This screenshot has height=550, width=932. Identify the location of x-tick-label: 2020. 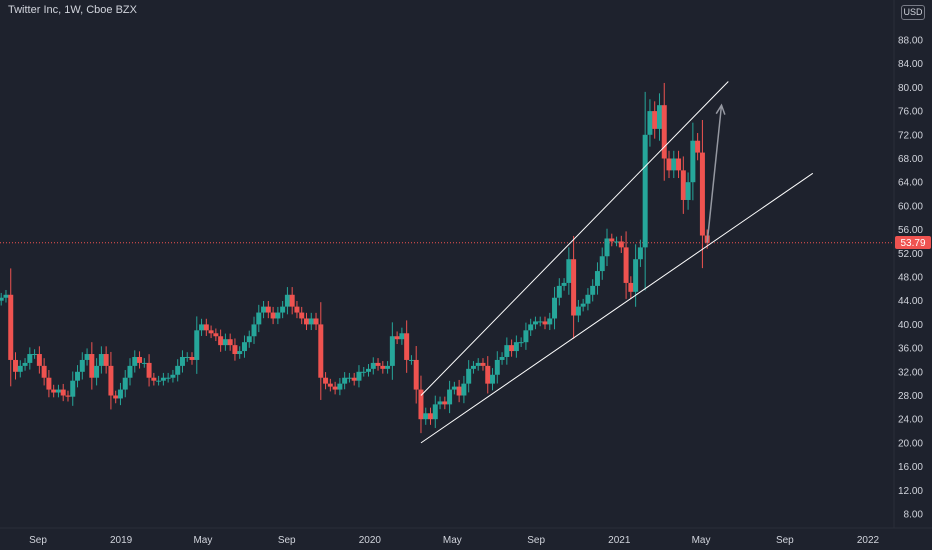
(370, 540).